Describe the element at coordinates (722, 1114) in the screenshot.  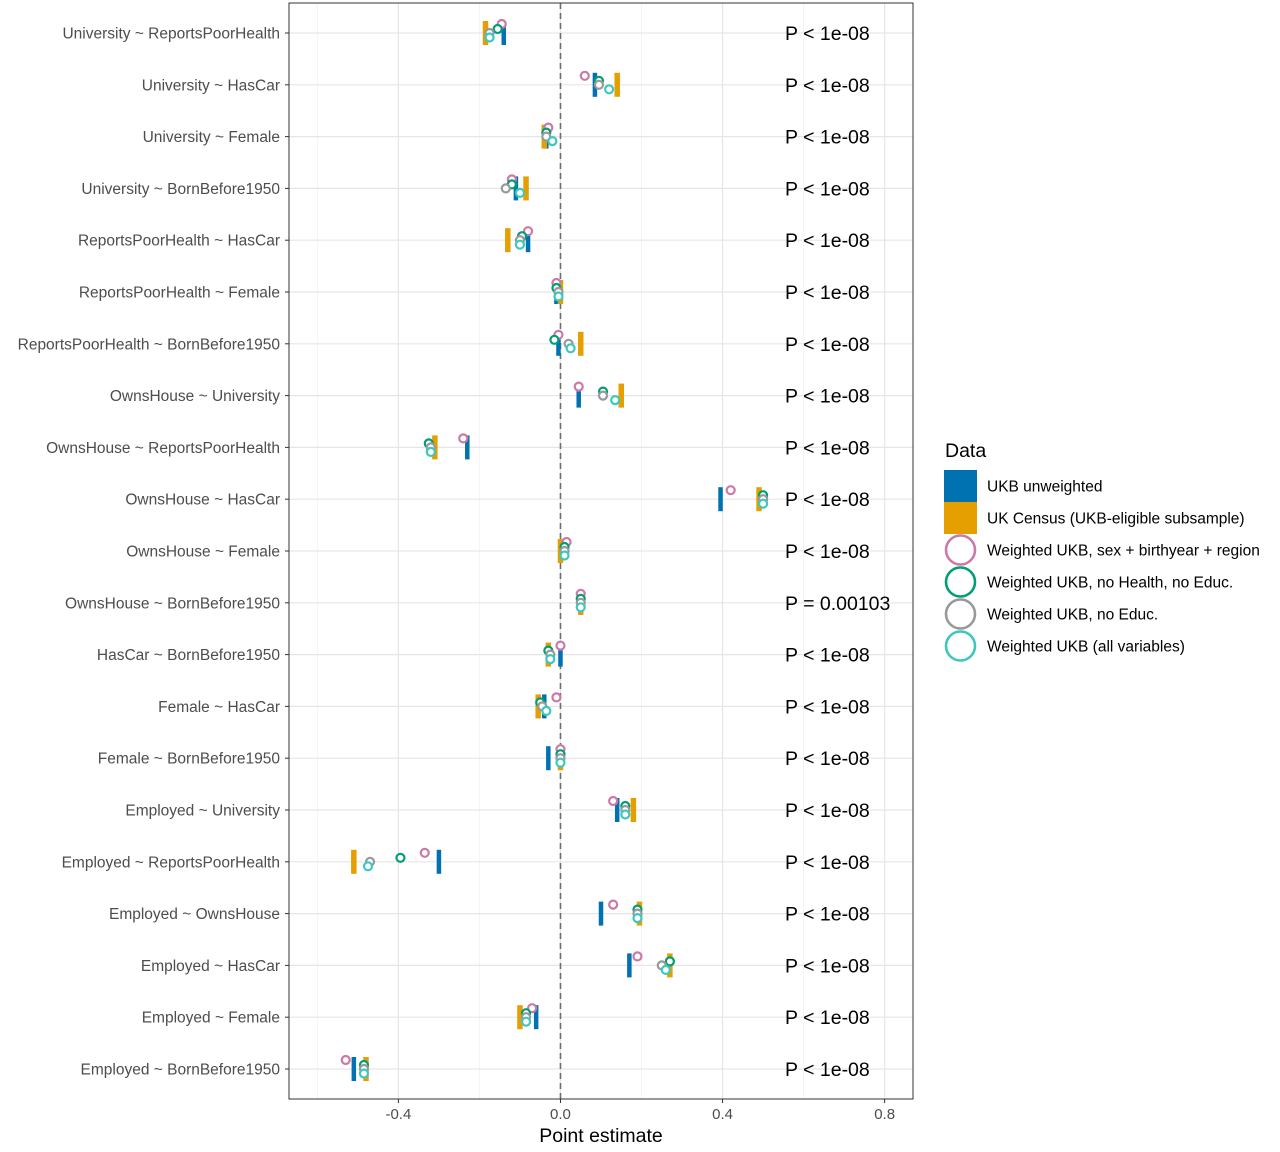
I see `x-tick-label: 0.4` at that location.